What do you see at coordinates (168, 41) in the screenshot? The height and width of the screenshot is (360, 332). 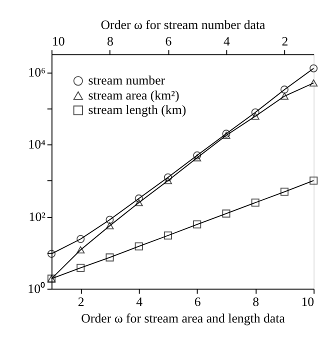 I see `x2-tick-label: 6` at bounding box center [168, 41].